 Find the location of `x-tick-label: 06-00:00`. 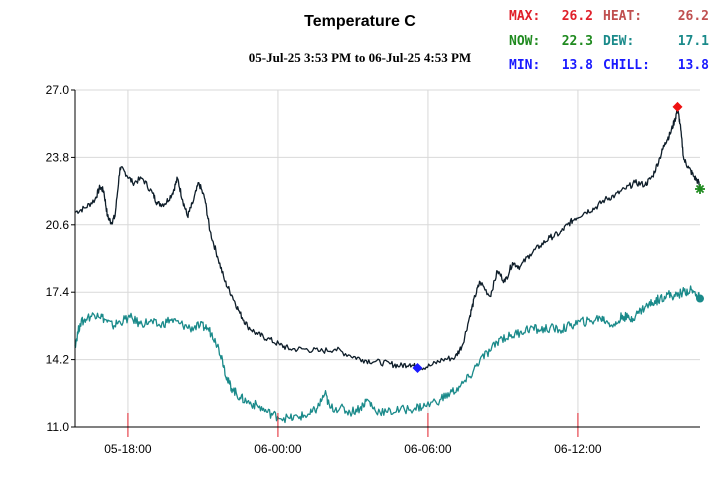

x-tick-label: 06-00:00 is located at coordinates (278, 449).